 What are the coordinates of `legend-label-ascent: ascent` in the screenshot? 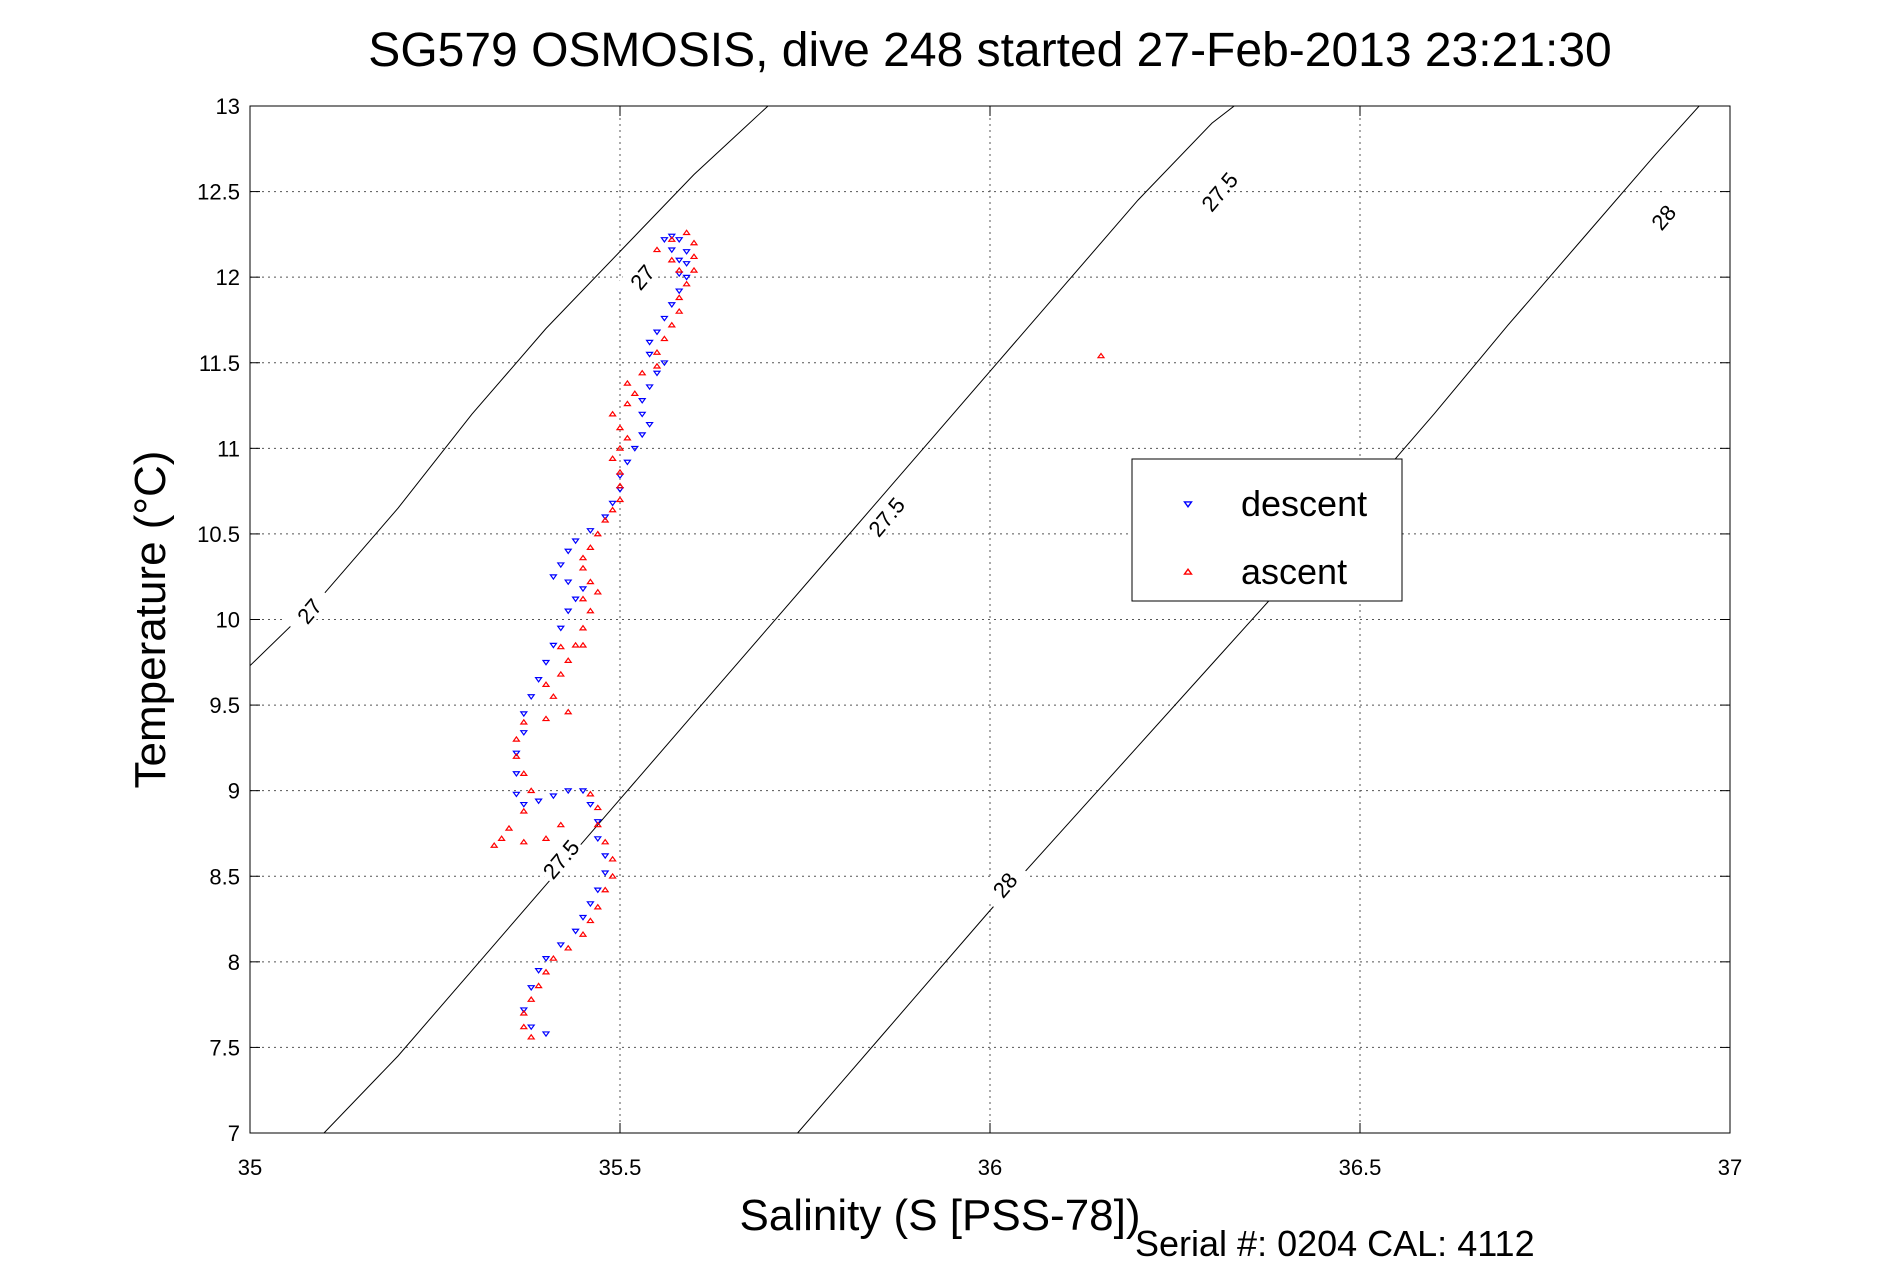 It's located at (1294, 571).